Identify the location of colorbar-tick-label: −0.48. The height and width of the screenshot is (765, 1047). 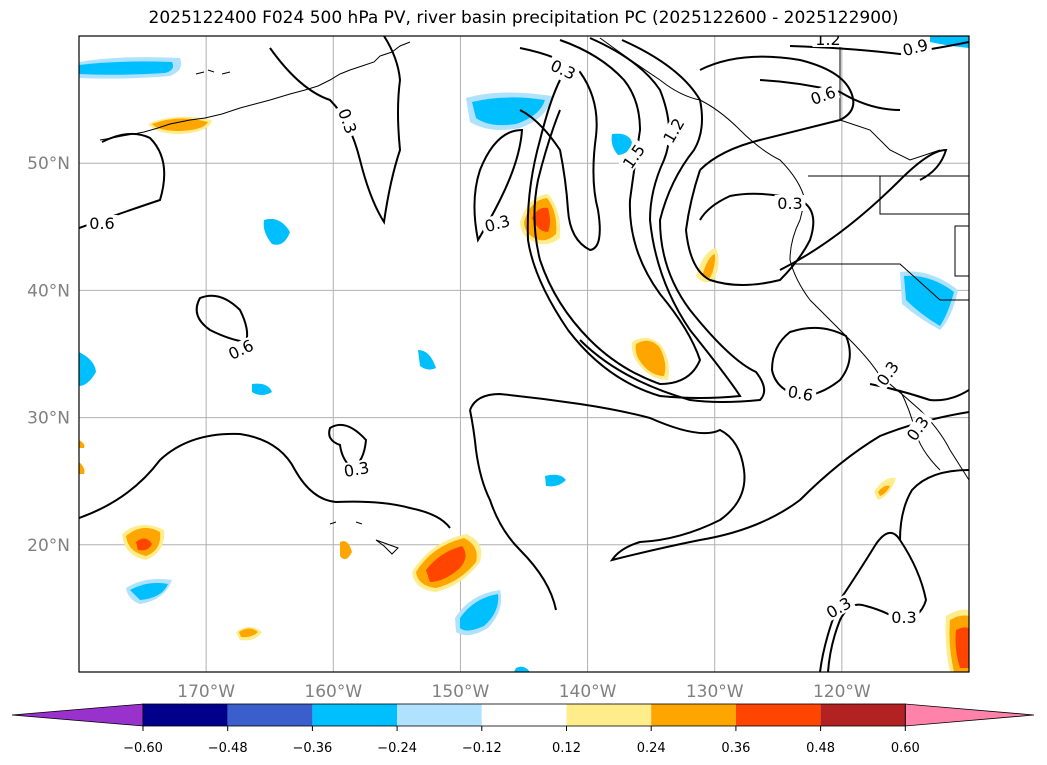
(228, 748).